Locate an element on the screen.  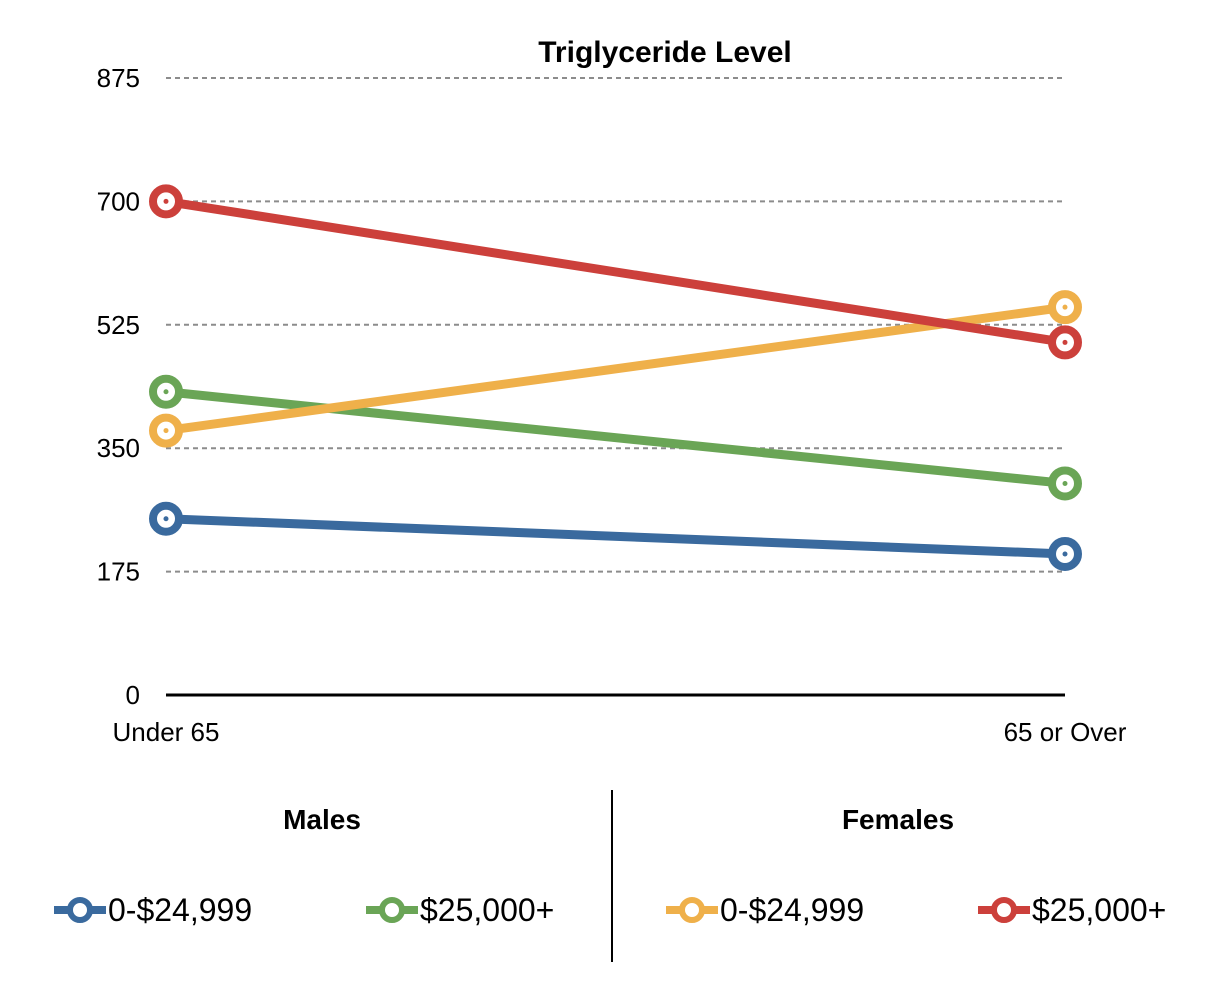
legend-item-females-low-income: 0-$24,999 is located at coordinates (765, 910).